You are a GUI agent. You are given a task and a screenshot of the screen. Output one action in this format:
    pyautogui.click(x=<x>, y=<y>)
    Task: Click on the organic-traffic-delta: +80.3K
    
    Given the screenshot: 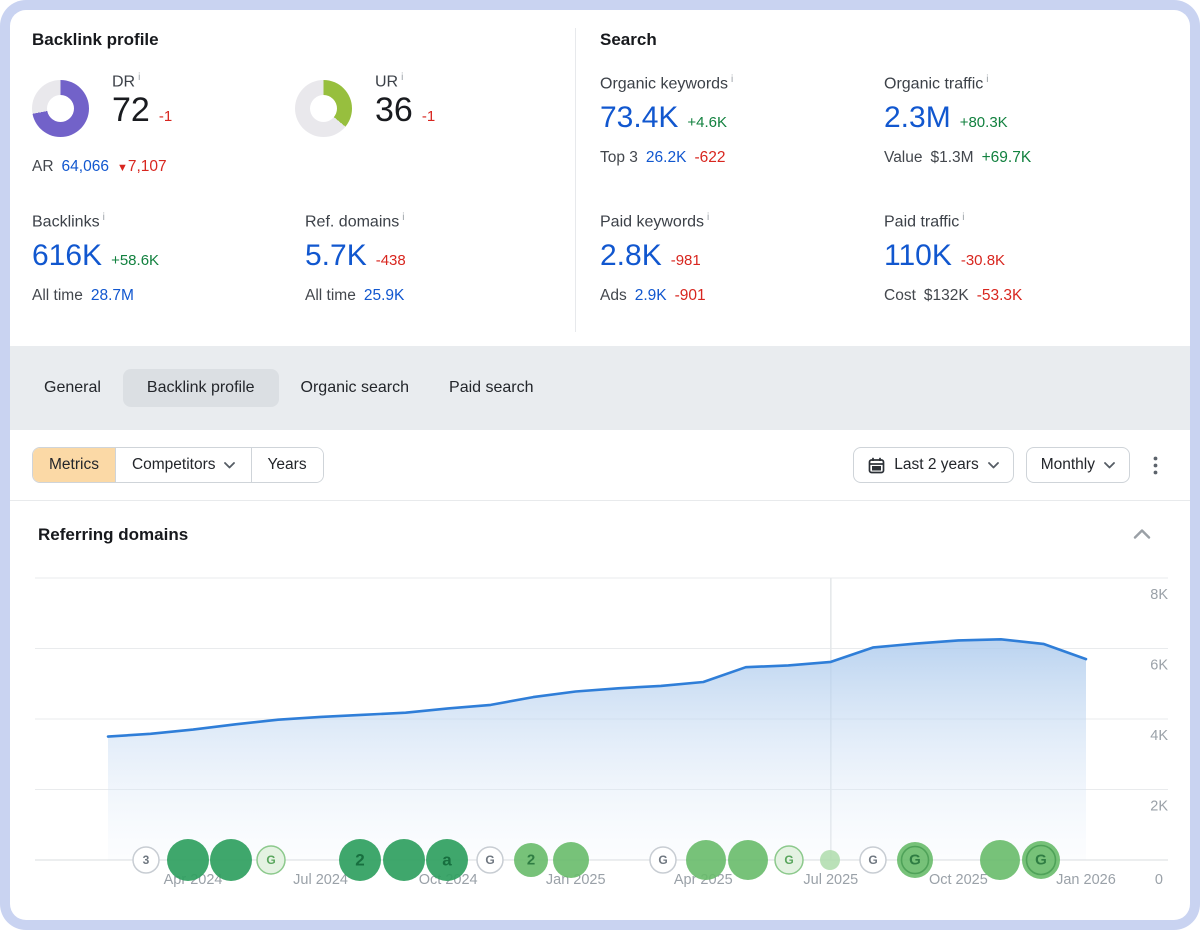 What is the action you would take?
    pyautogui.click(x=983, y=123)
    